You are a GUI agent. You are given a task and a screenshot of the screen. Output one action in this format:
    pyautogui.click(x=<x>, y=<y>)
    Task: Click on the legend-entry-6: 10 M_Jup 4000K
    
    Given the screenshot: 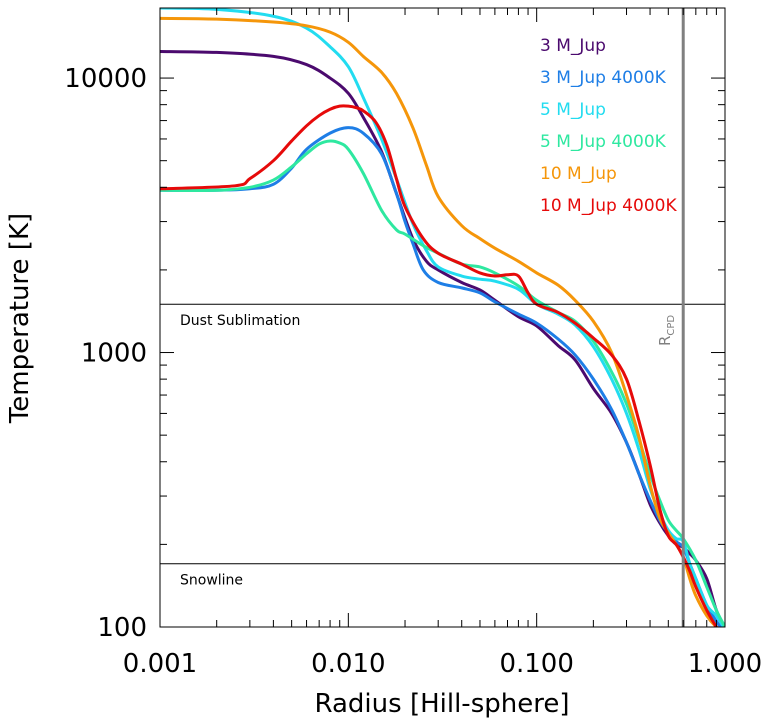 What is the action you would take?
    pyautogui.click(x=608, y=206)
    